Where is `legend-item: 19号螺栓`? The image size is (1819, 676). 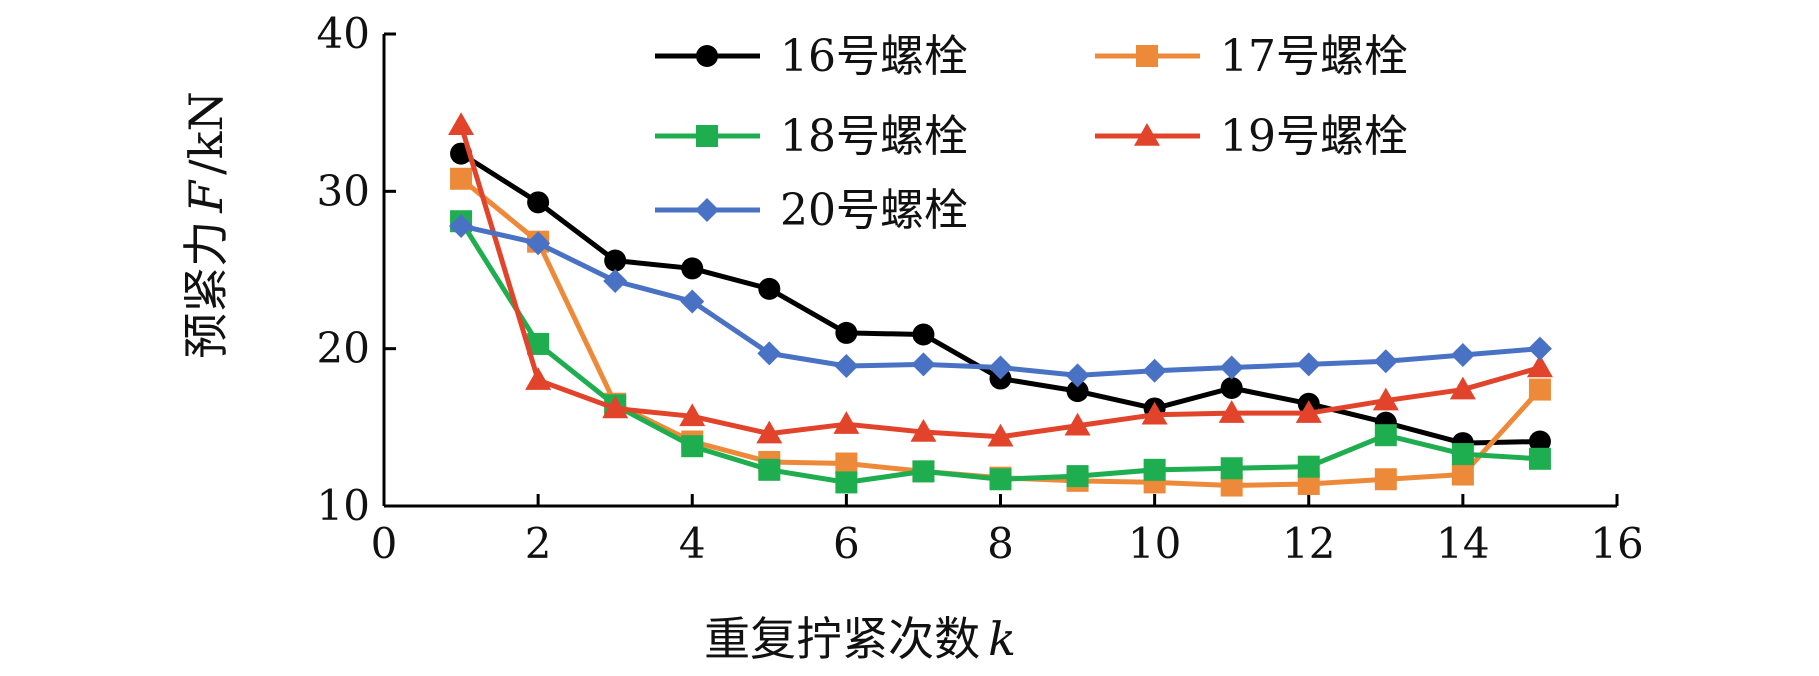
legend-item: 19号螺栓 is located at coordinates (1251, 136).